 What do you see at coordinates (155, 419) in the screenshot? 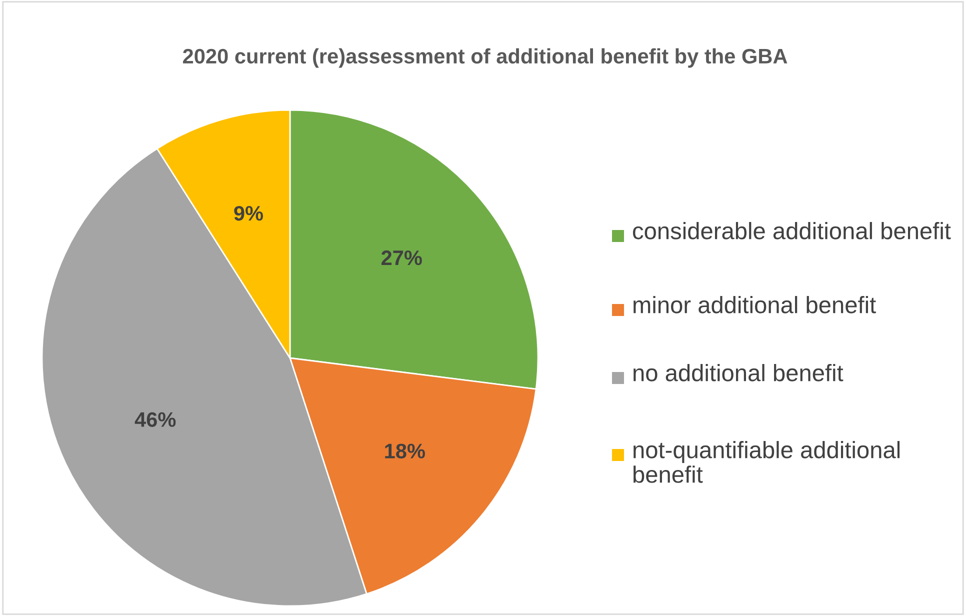
I see `data-label: 46%` at bounding box center [155, 419].